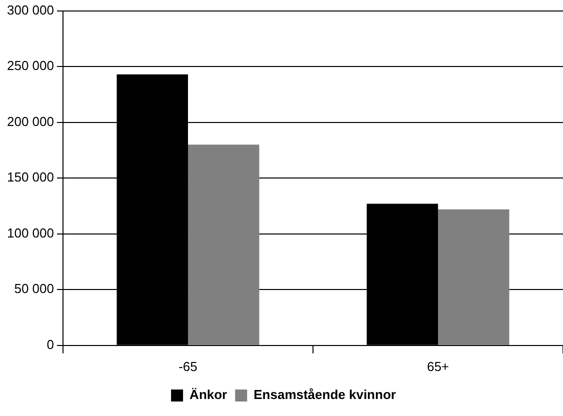  I want to click on legend-label: Änkor, so click(209, 394).